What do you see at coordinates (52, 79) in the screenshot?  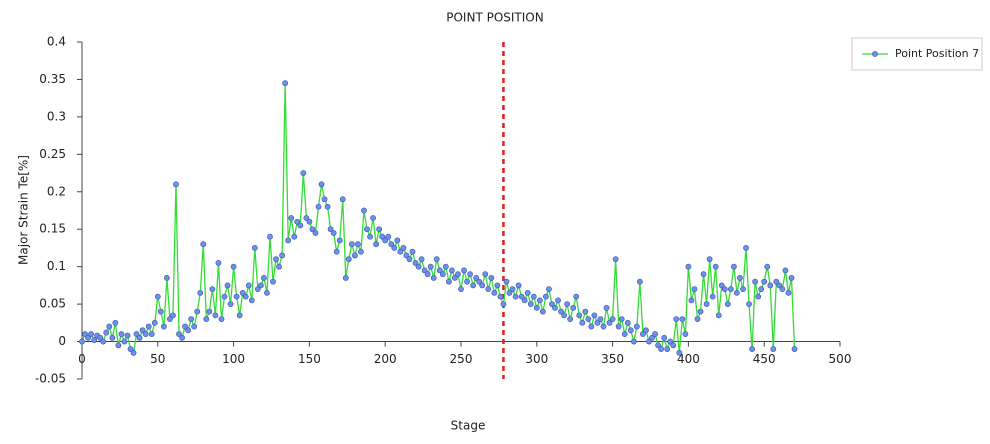 I see `y-tick-label: 0.35` at bounding box center [52, 79].